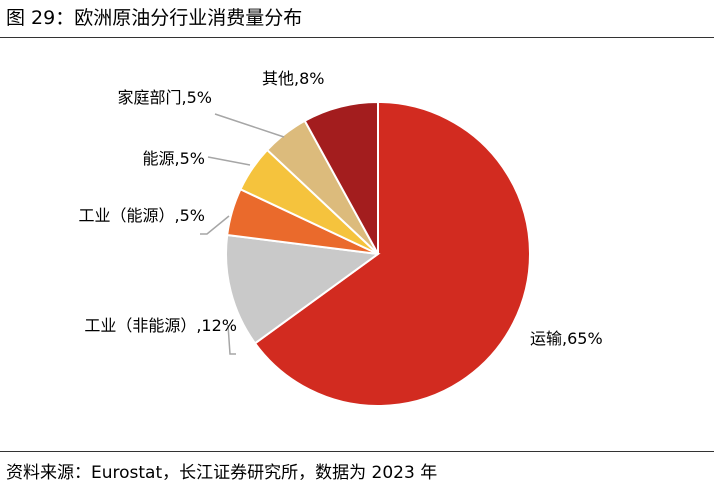 This screenshot has height=496, width=714. I want to click on slice-label: 工业（非能源）,12%, so click(160, 325).